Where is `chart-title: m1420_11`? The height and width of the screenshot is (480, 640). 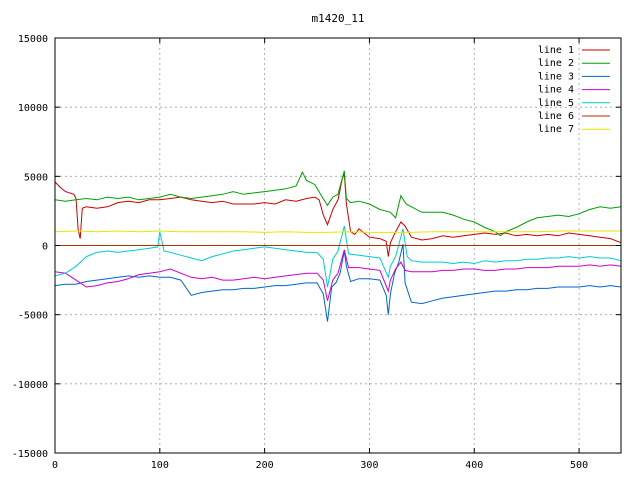
chart-title: m1420_11 is located at coordinates (338, 18).